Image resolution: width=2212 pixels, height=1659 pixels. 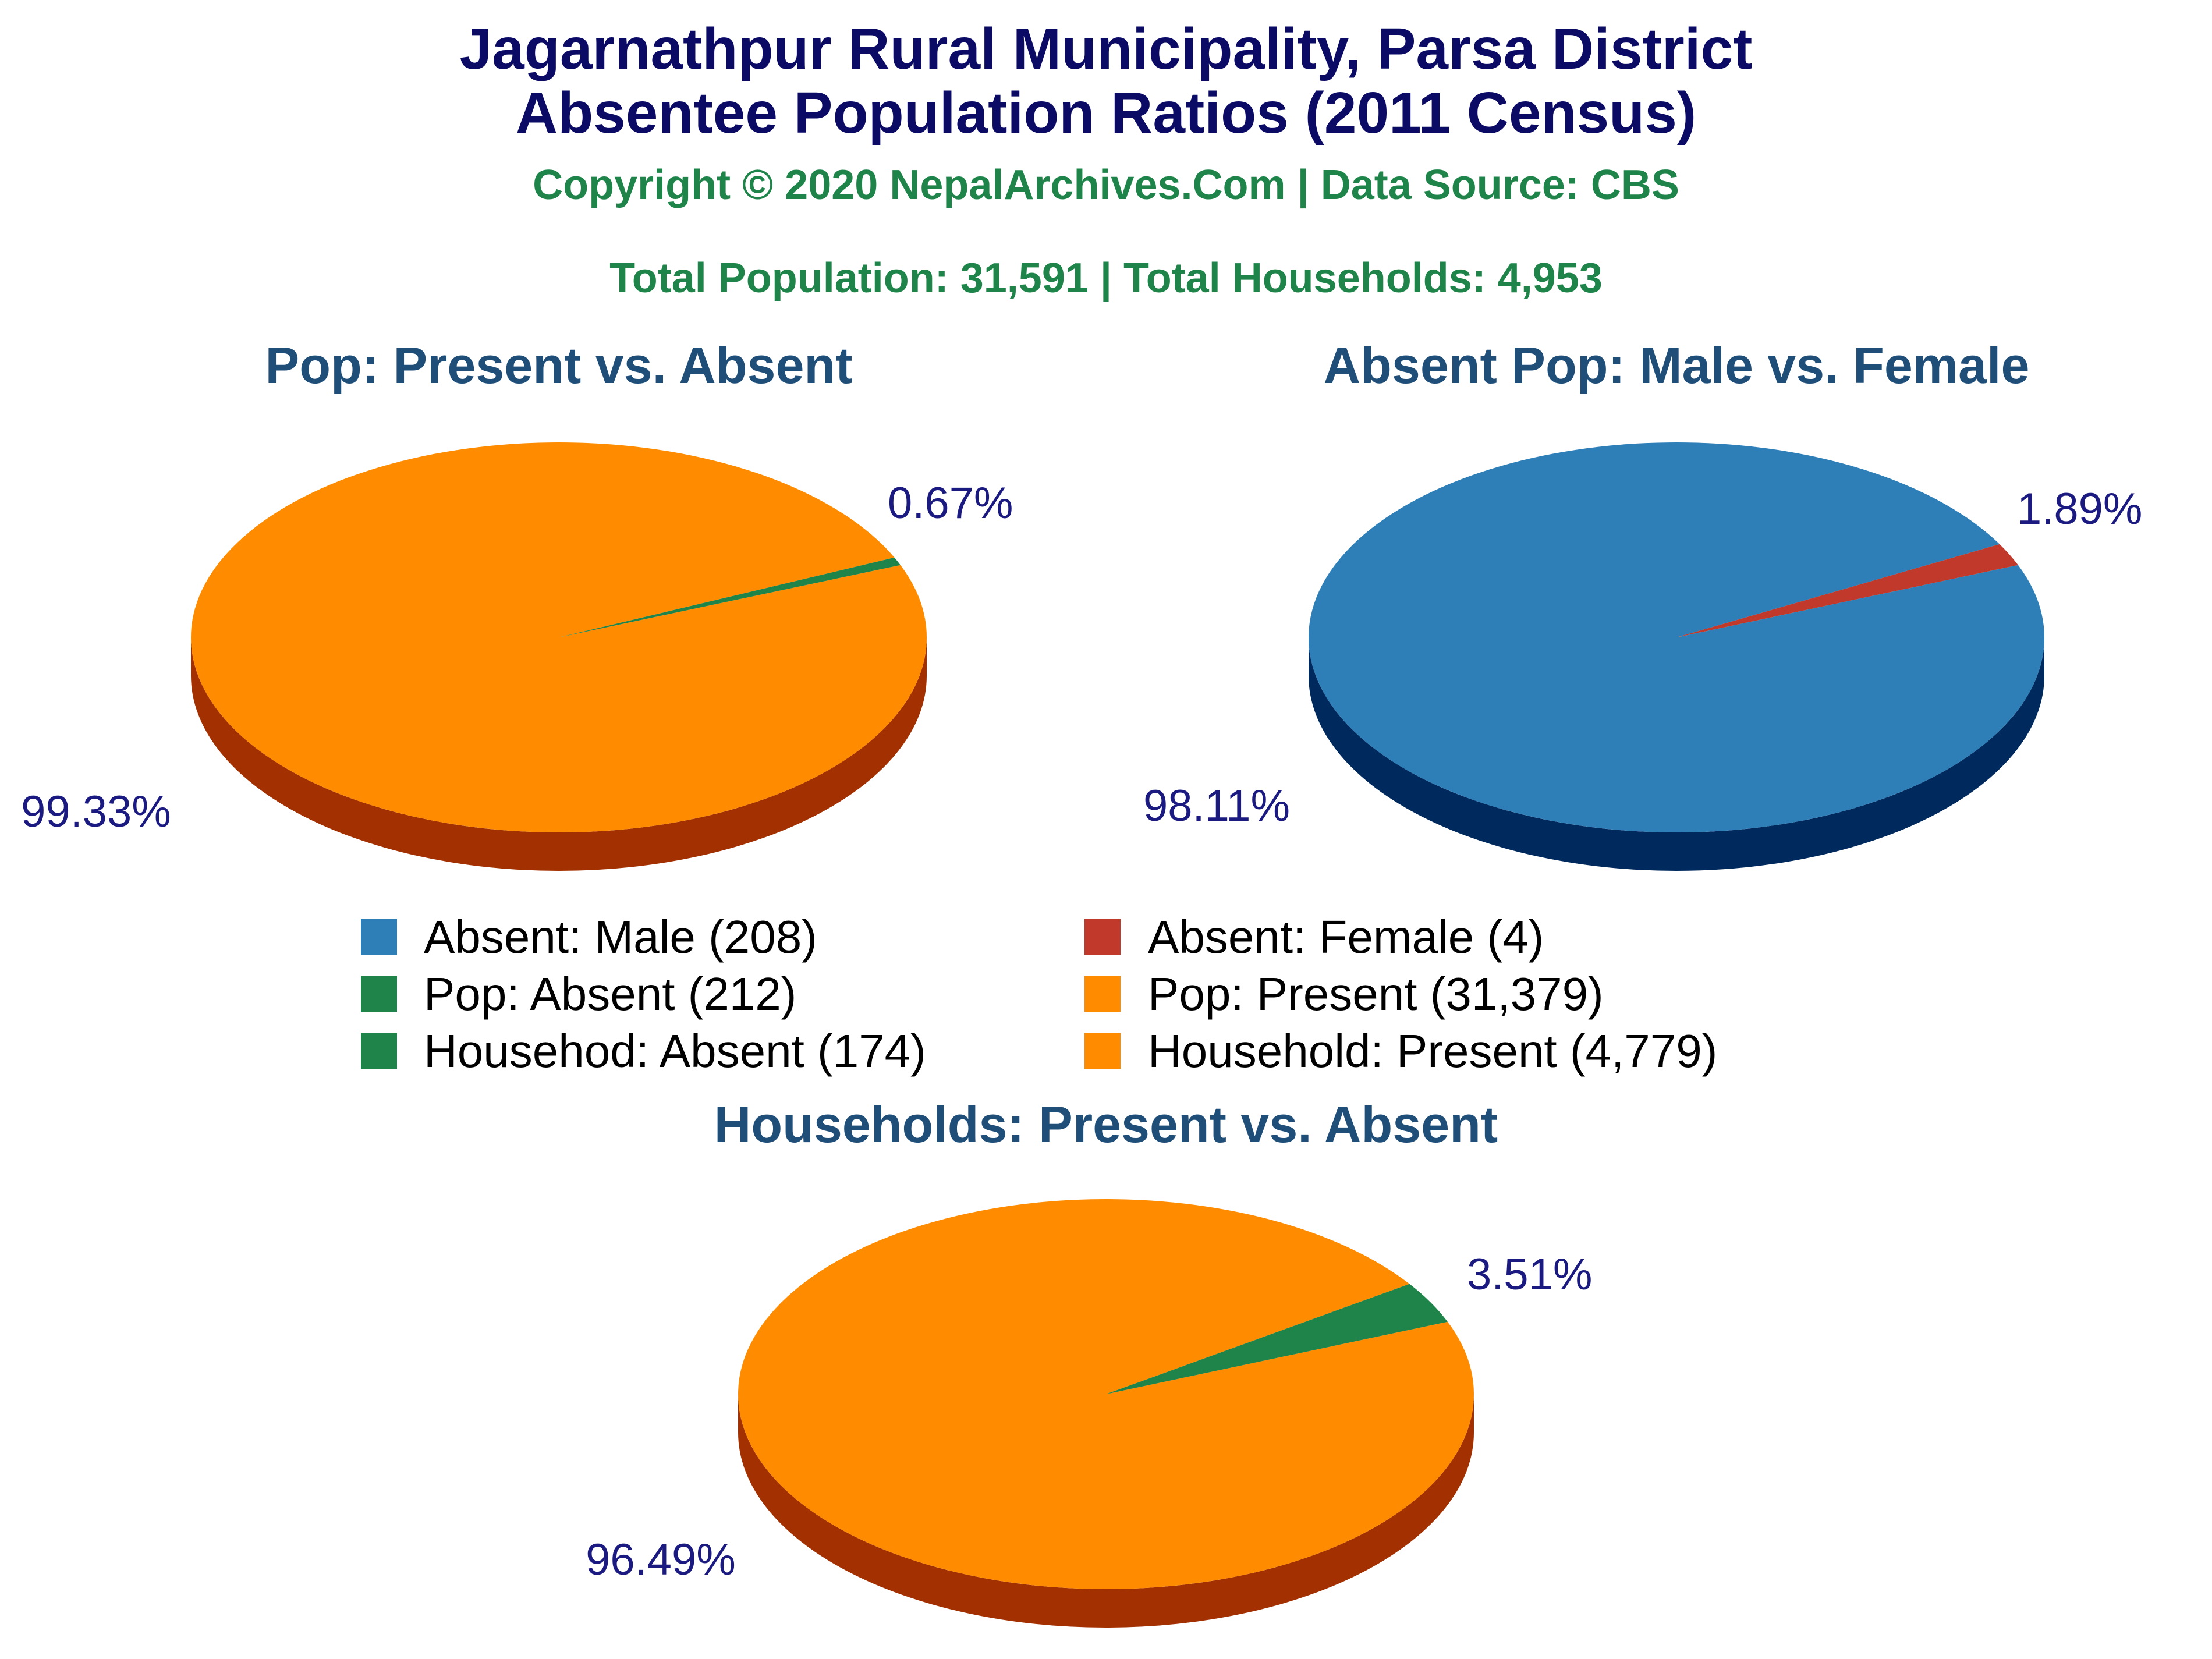 I want to click on legend-swatch-pop-present, so click(x=1103, y=994).